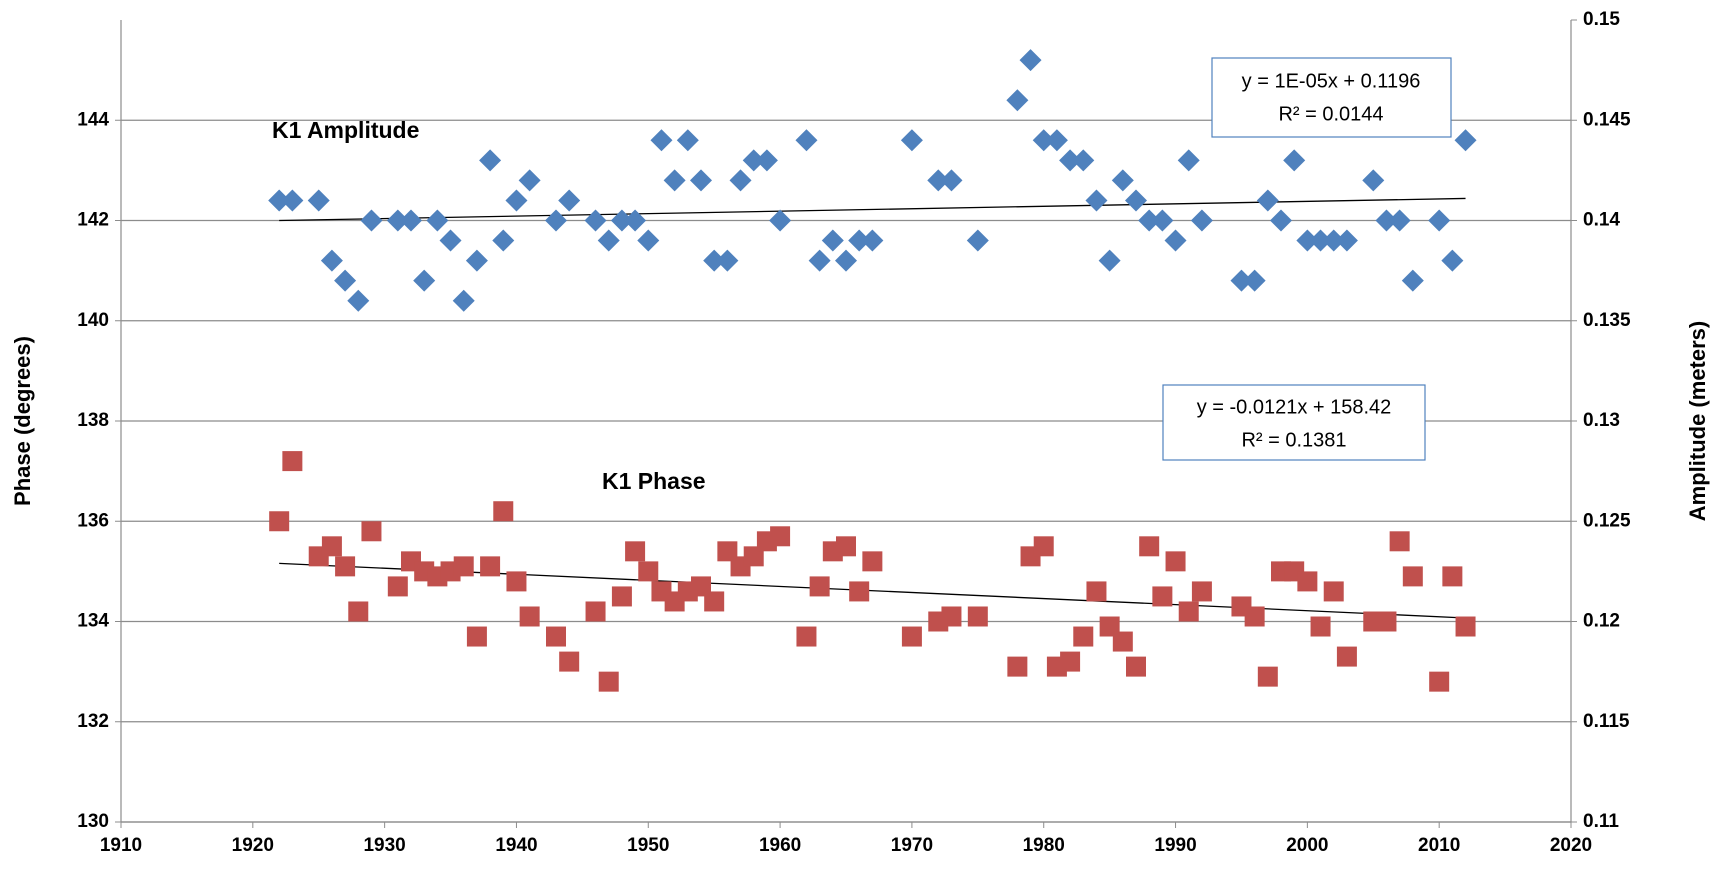 The height and width of the screenshot is (872, 1723). I want to click on x-tick-label: 1980, so click(1044, 845).